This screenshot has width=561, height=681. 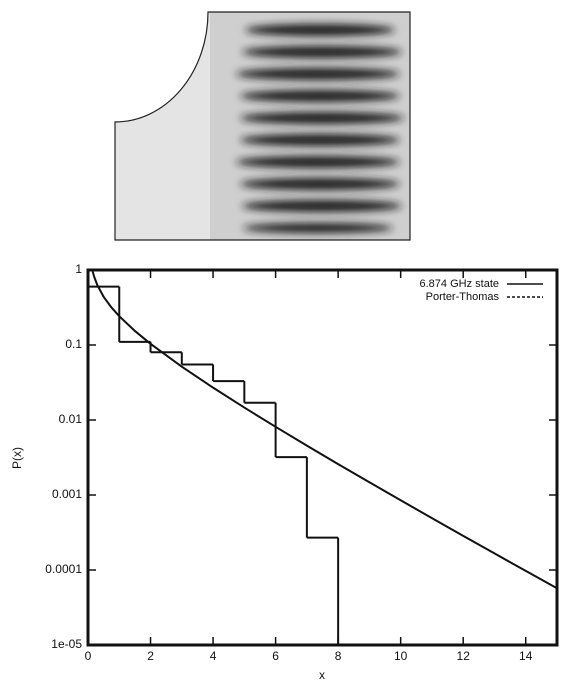 What do you see at coordinates (88, 656) in the screenshot?
I see `x-tick-label: 0` at bounding box center [88, 656].